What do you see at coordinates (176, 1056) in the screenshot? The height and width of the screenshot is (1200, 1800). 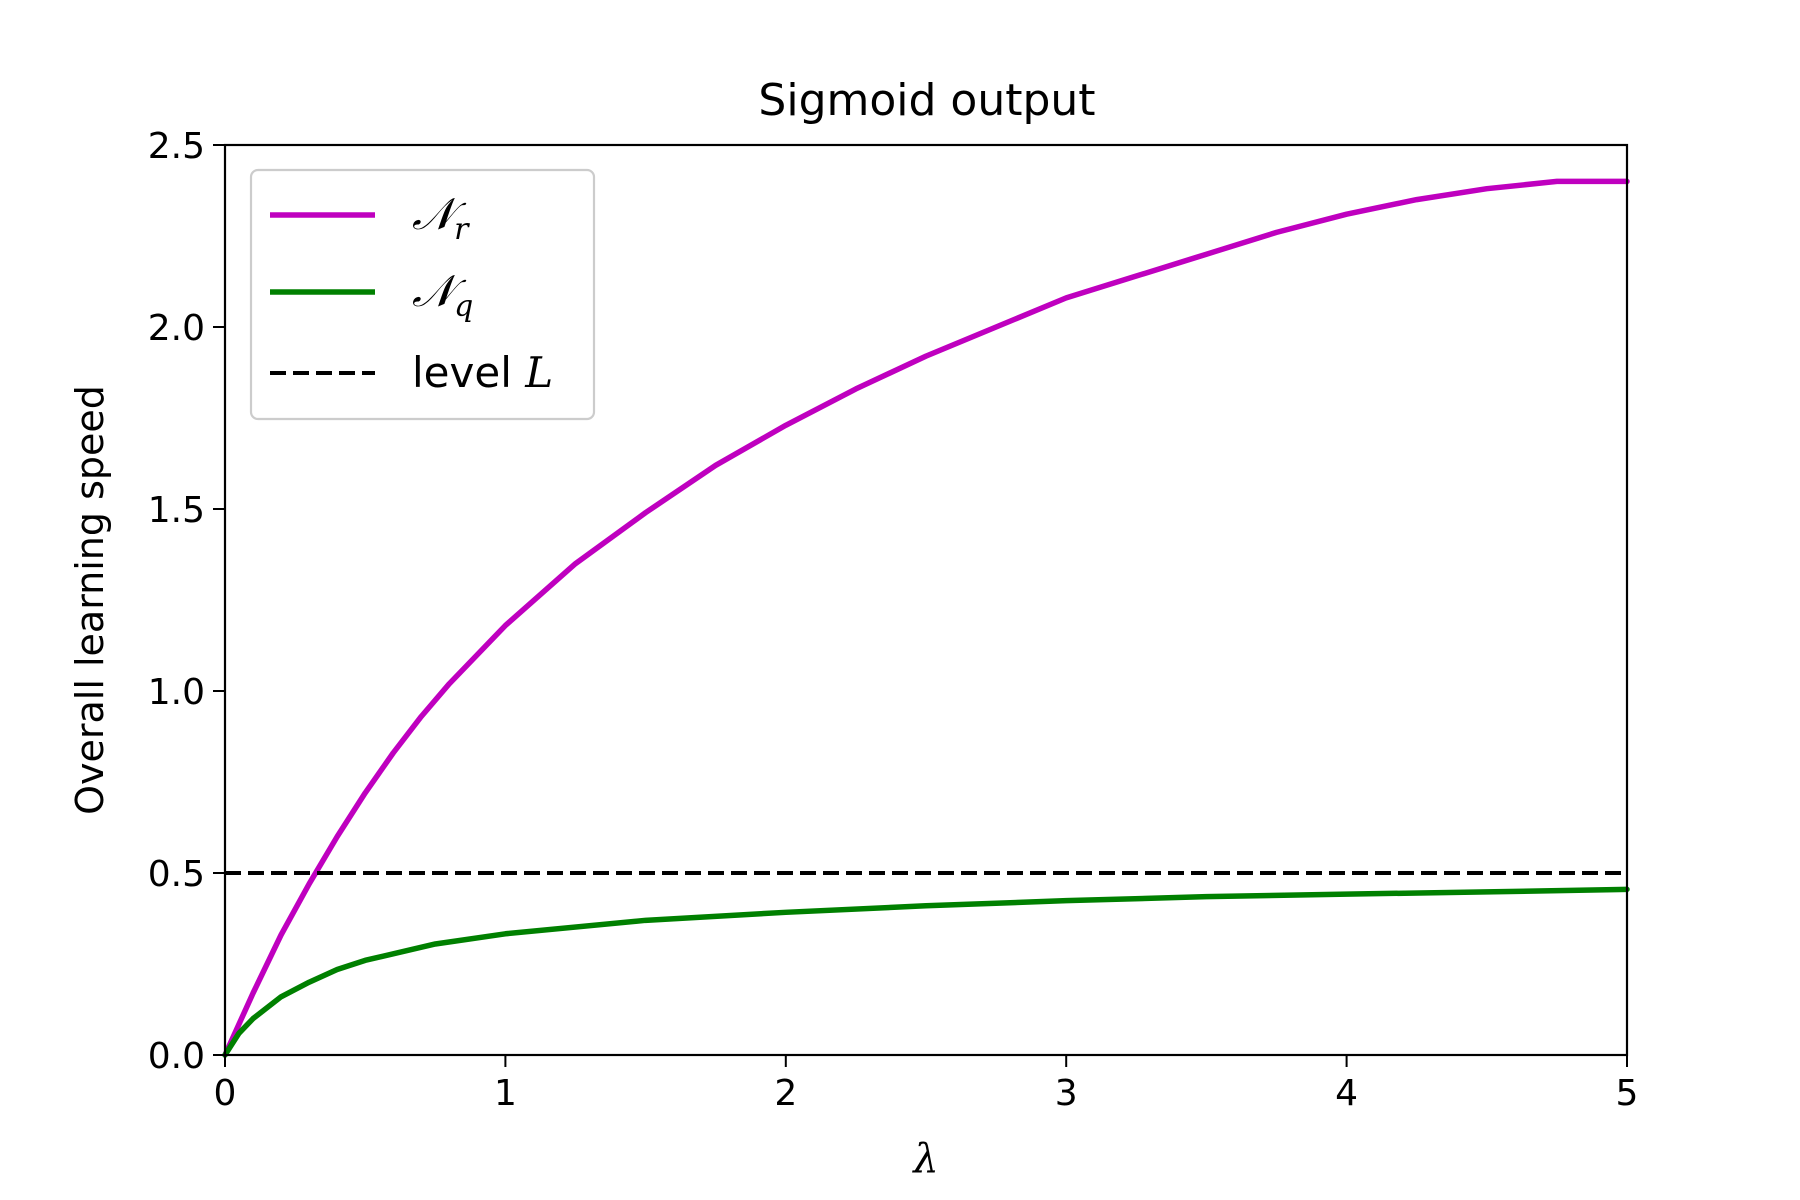 I see `y-tick-label: 0.0` at bounding box center [176, 1056].